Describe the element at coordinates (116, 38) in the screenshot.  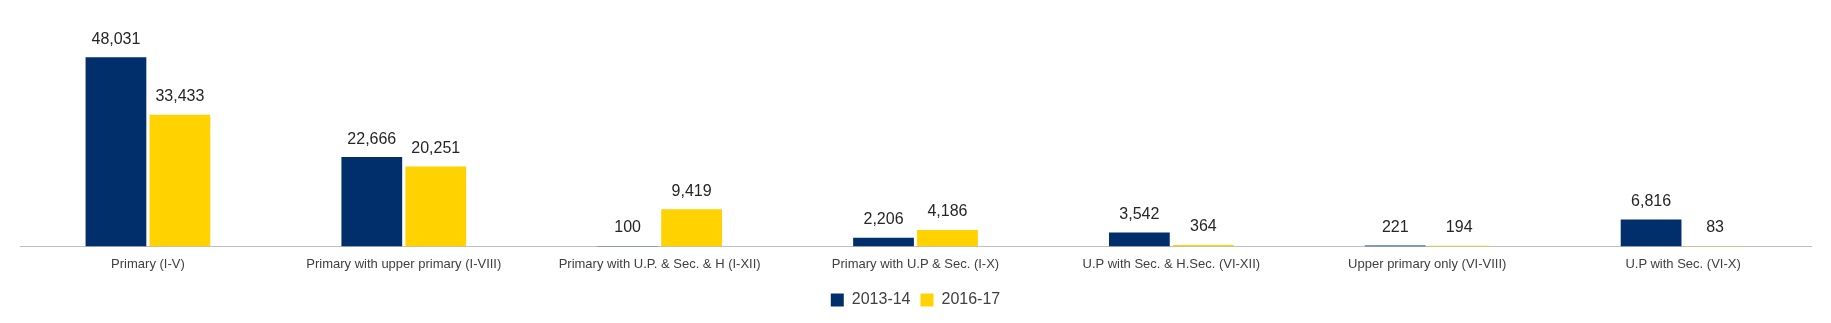
I see `data-label: 48,031` at that location.